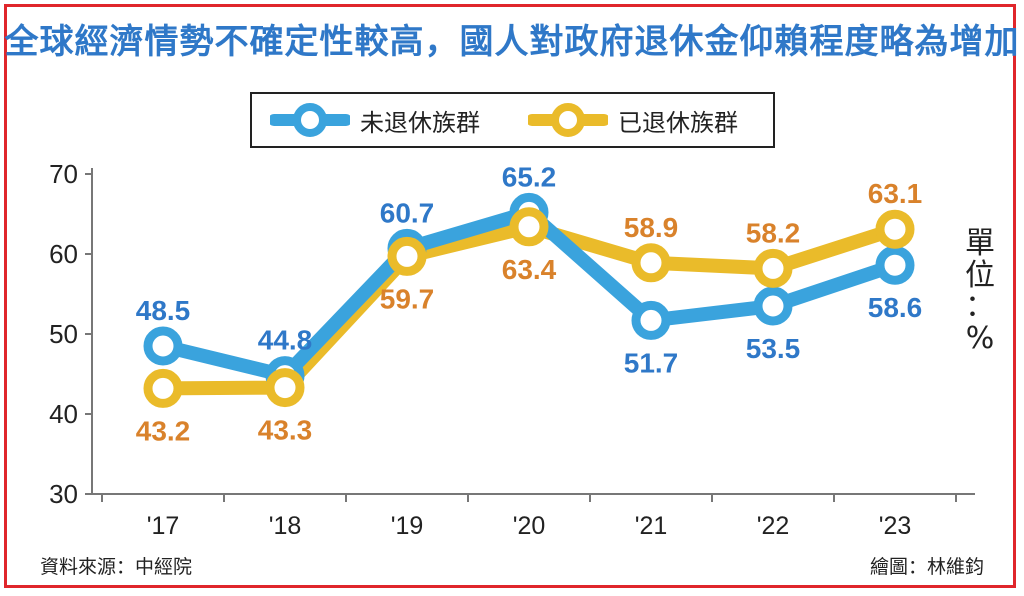 Image resolution: width=1024 pixels, height=596 pixels. I want to click on legend-label-unretired: 未退休族群, so click(420, 122).